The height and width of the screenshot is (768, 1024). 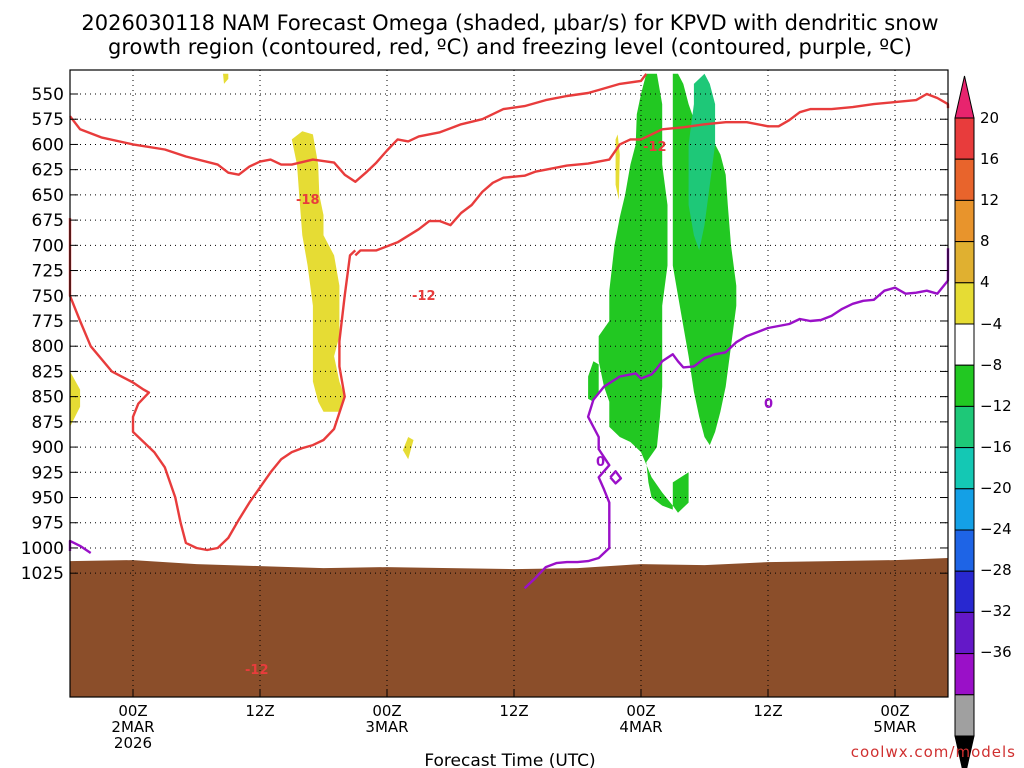 What do you see at coordinates (424, 296) in the screenshot?
I see `contour-label-minus12-mid: -12` at bounding box center [424, 296].